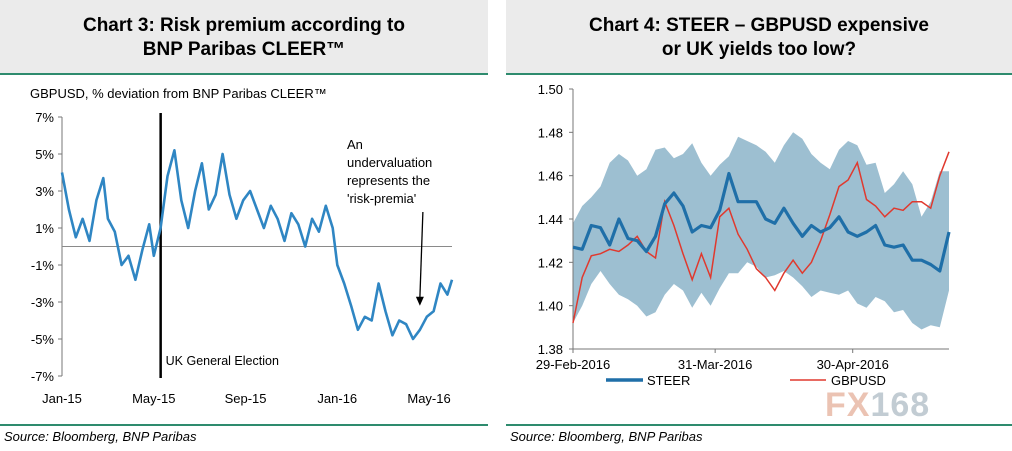  What do you see at coordinates (573, 364) in the screenshot?
I see `chart-4-xtick-label: 29-Feb-2016` at bounding box center [573, 364].